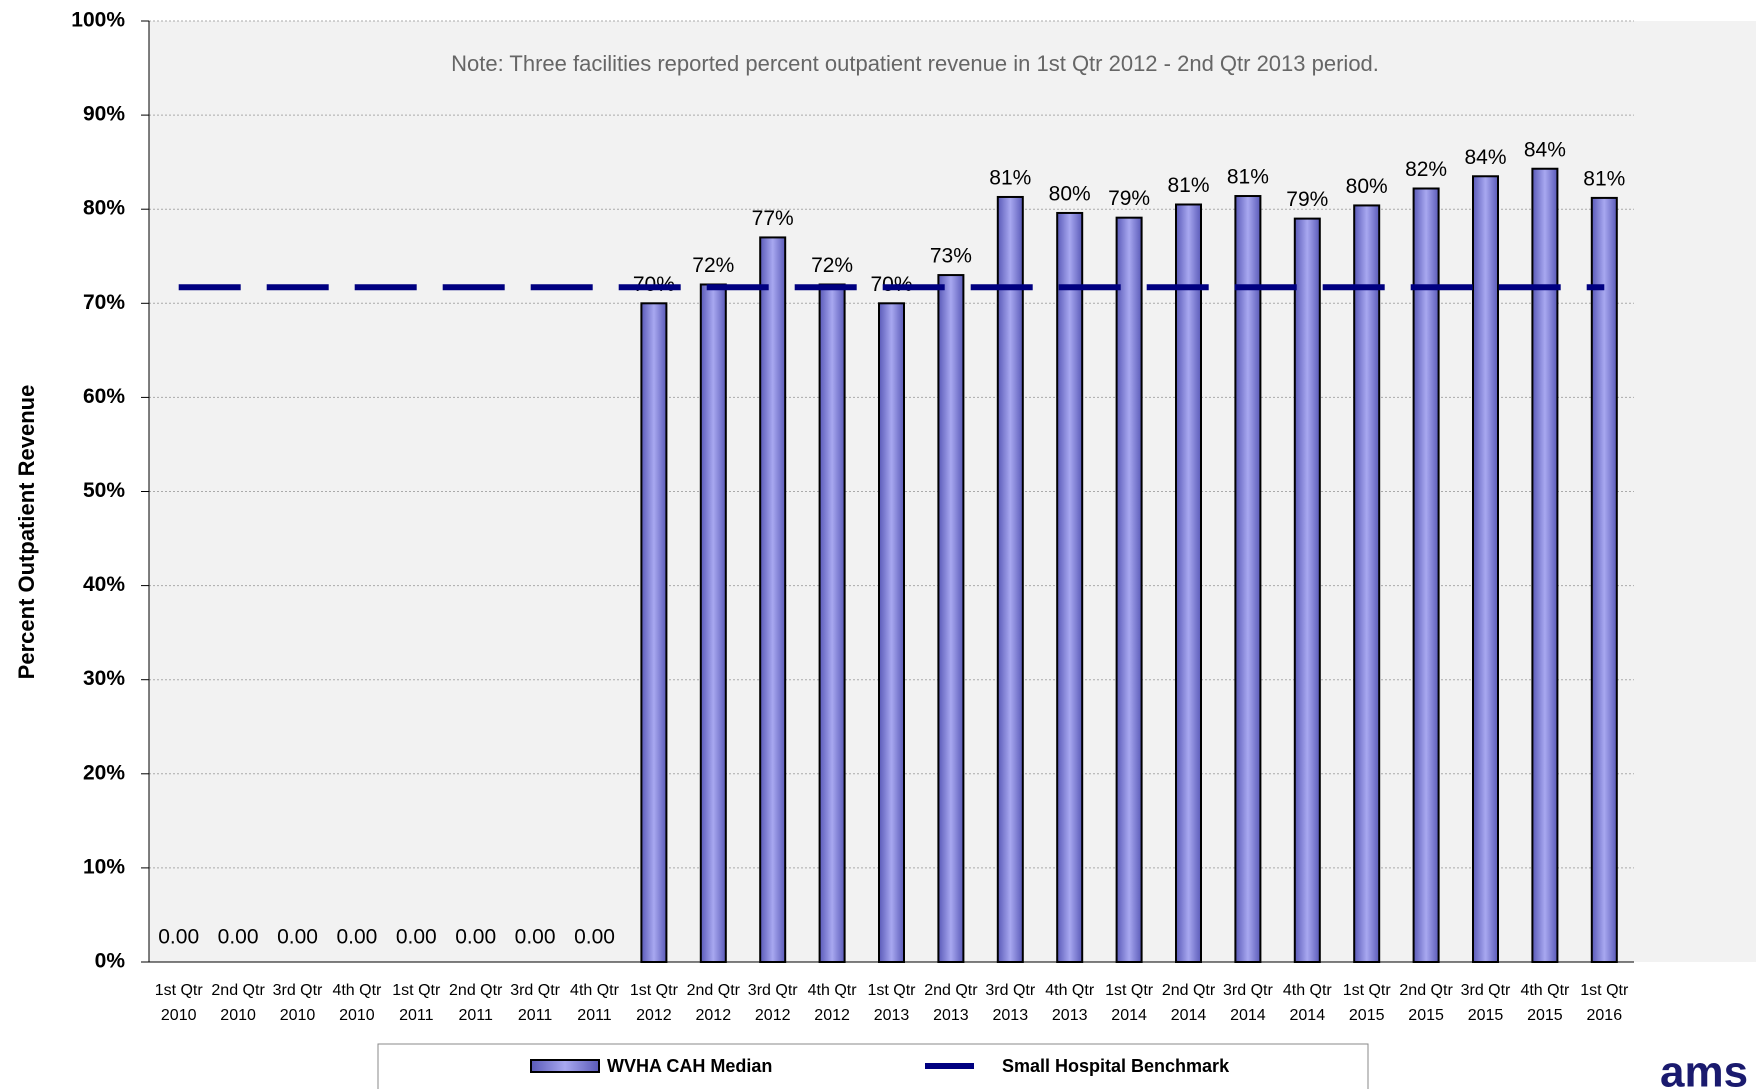  I want to click on y-tick-label: 60%, so click(104, 396).